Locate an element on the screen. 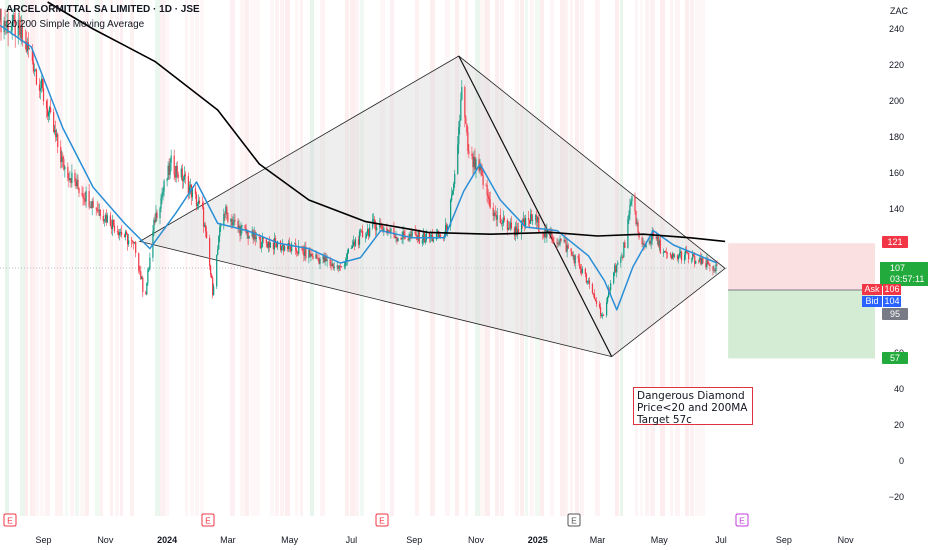  earnings-marker-label: E is located at coordinates (574, 521).